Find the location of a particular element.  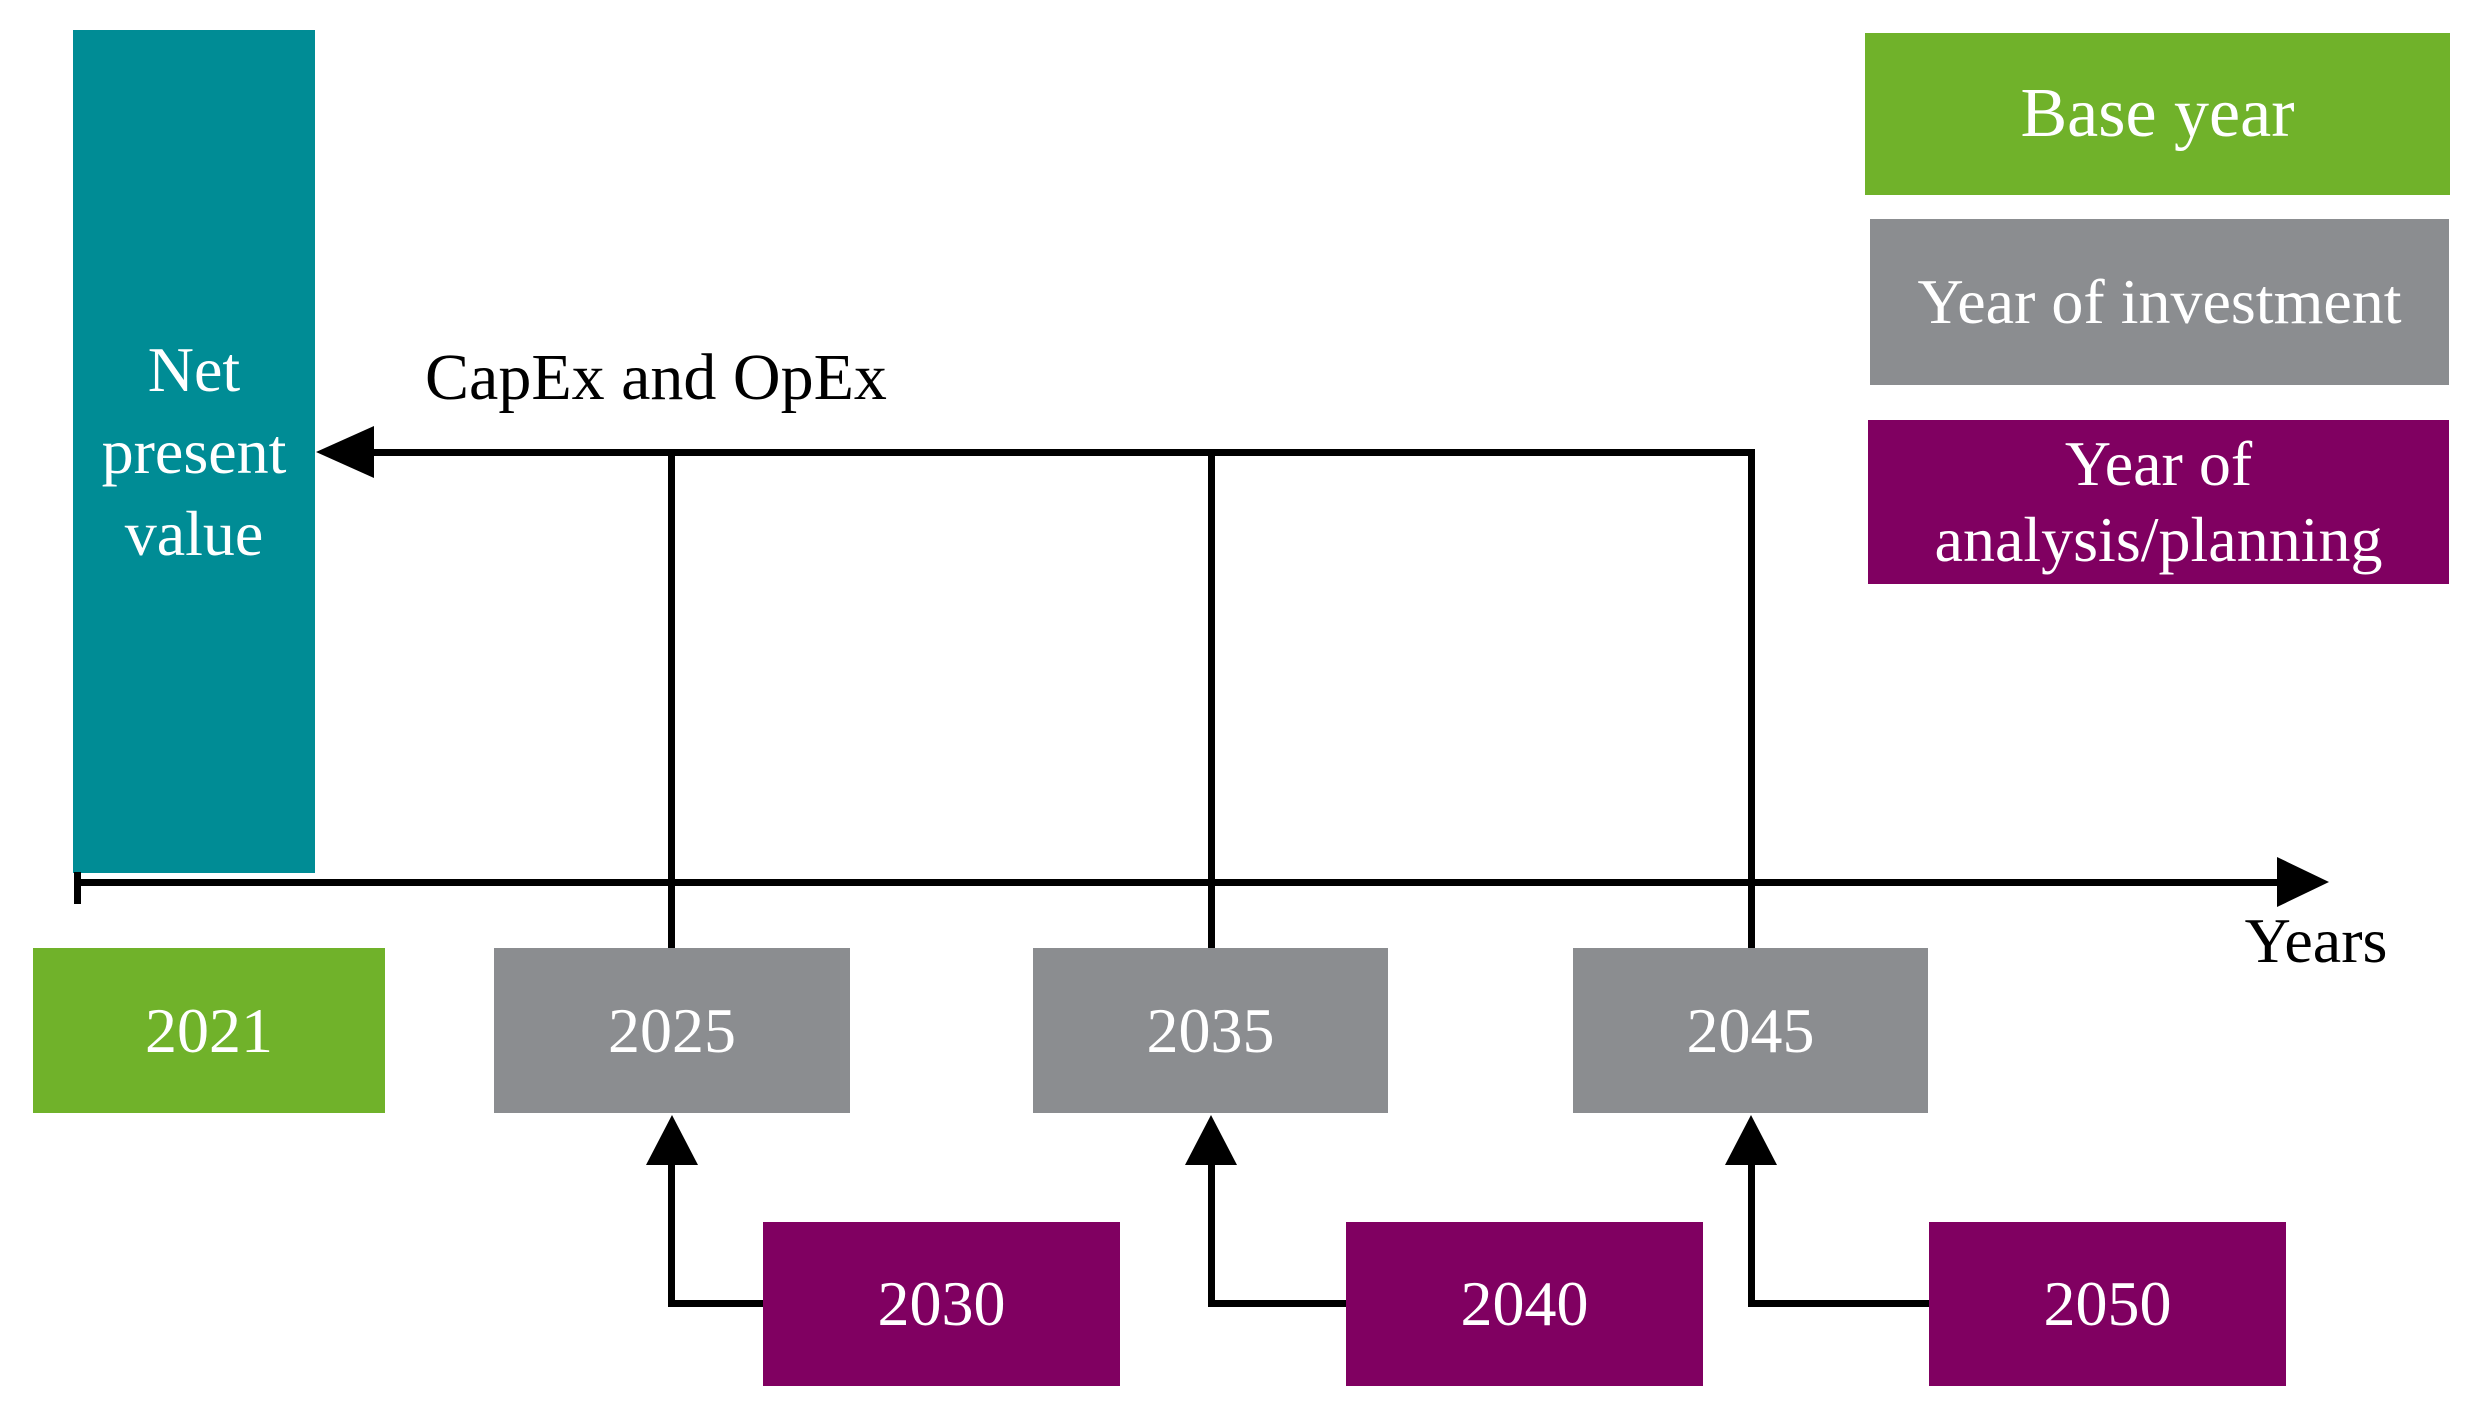

investment-year-value: 2025 is located at coordinates (672, 1030).